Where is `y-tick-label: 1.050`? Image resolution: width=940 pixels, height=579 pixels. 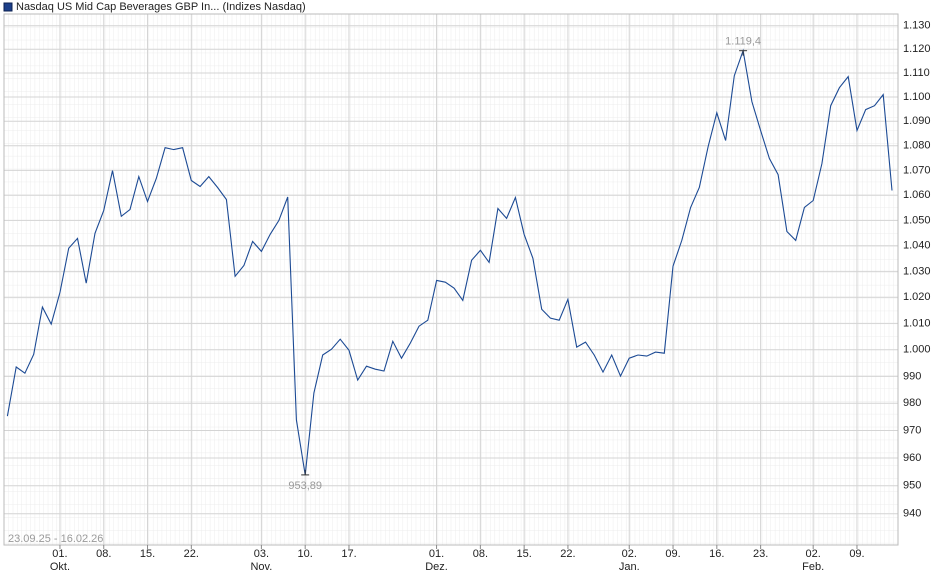
y-tick-label: 1.050 is located at coordinates (917, 220).